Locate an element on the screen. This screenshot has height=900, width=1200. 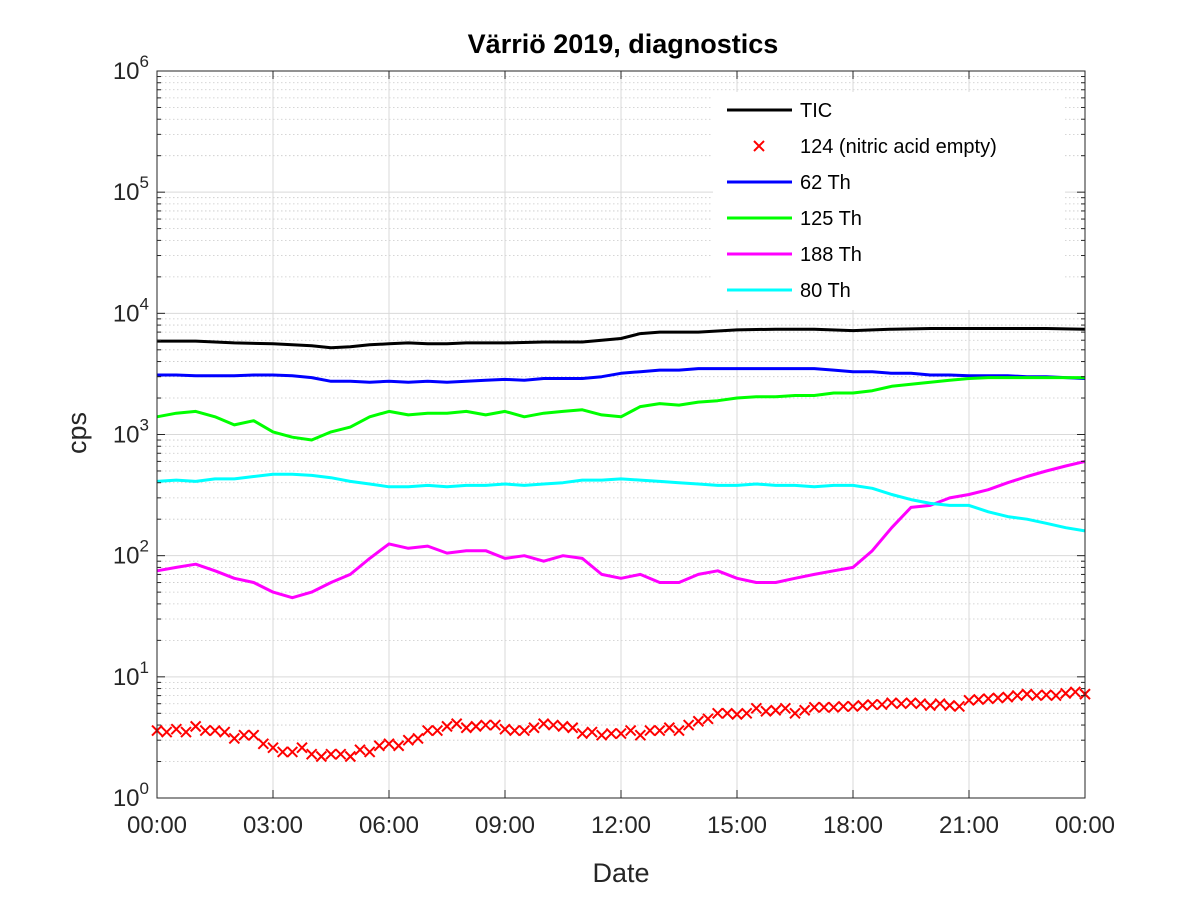
legend-entry-tic: TIC is located at coordinates (779, 111).